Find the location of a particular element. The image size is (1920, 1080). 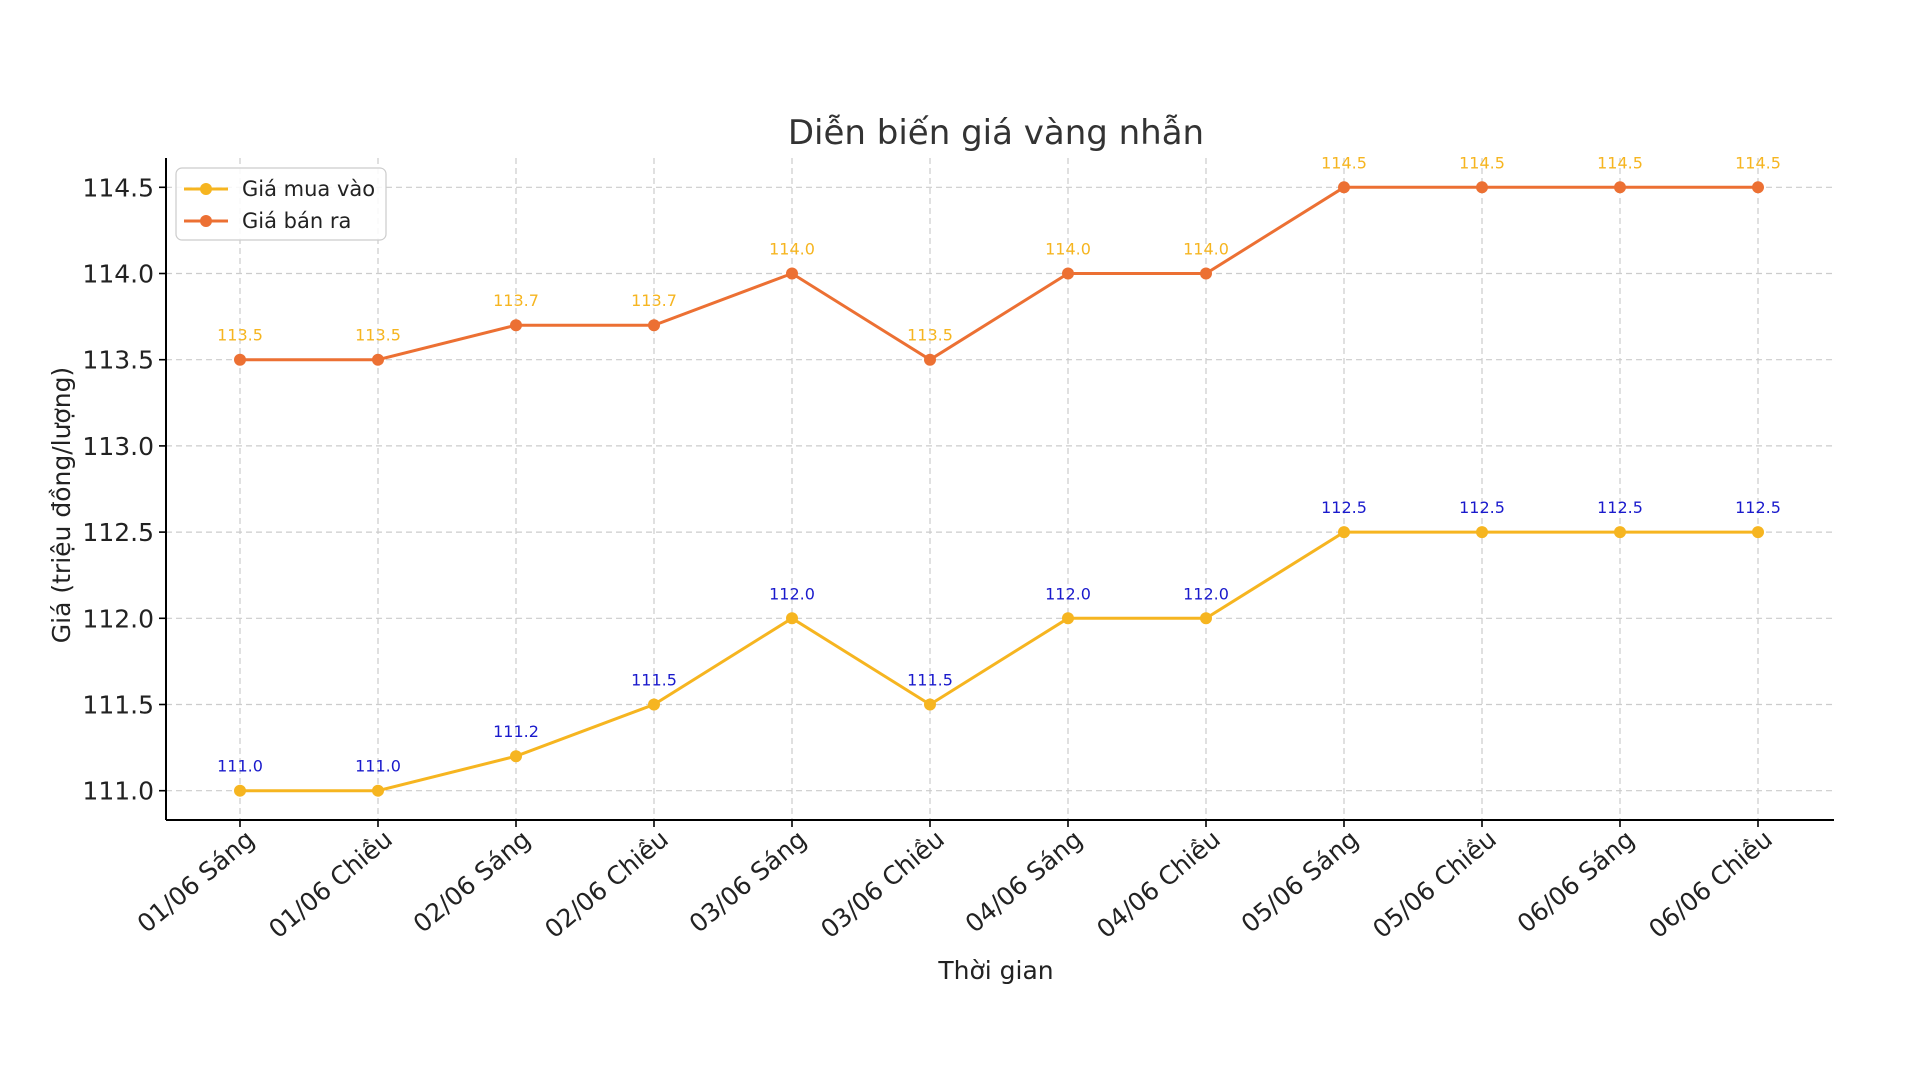

x-tick-label: 03/06 Sáng is located at coordinates (748, 881).